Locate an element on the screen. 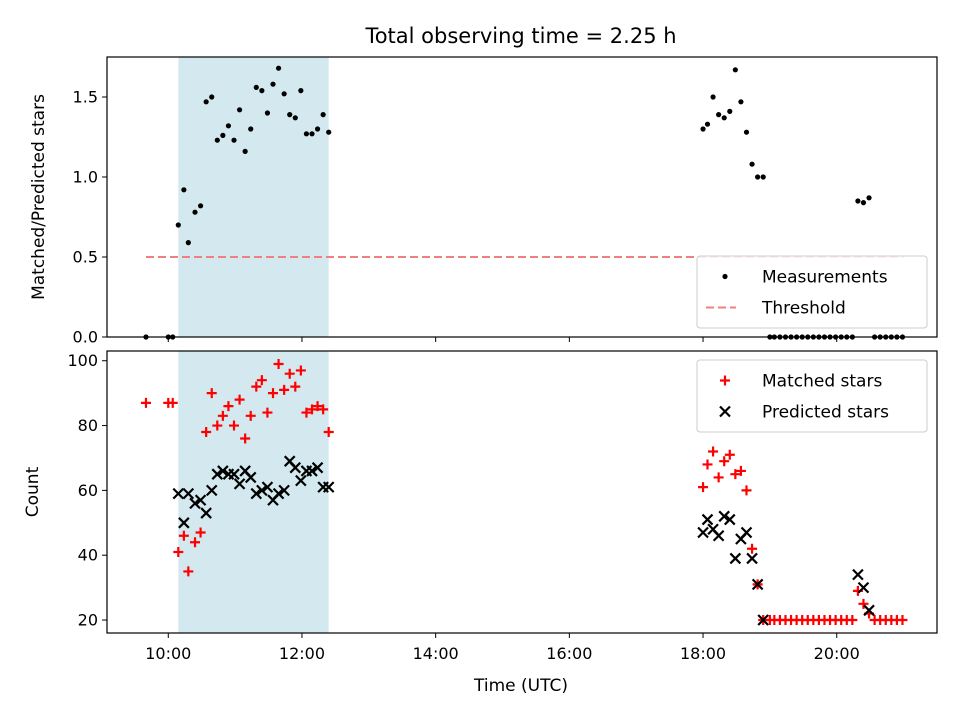  top-y-tick-label: 1.5 is located at coordinates (85, 97).